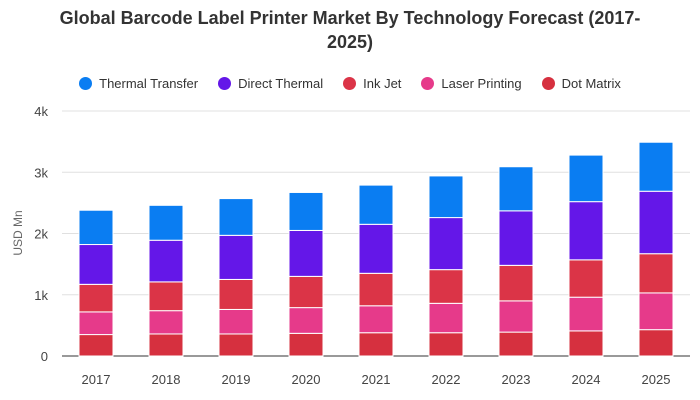 The width and height of the screenshot is (700, 400). I want to click on bar-segment-ink-jet-2025, so click(656, 273).